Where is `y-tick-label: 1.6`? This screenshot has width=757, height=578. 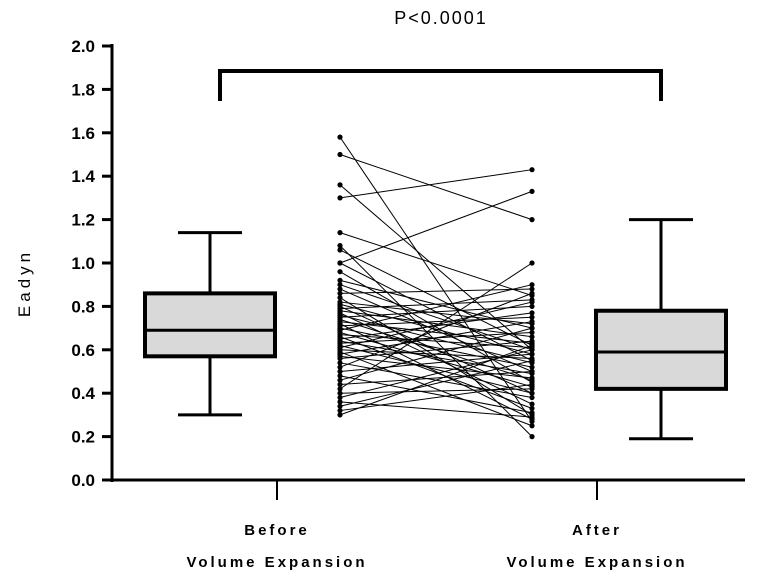
y-tick-label: 1.6 is located at coordinates (83, 133).